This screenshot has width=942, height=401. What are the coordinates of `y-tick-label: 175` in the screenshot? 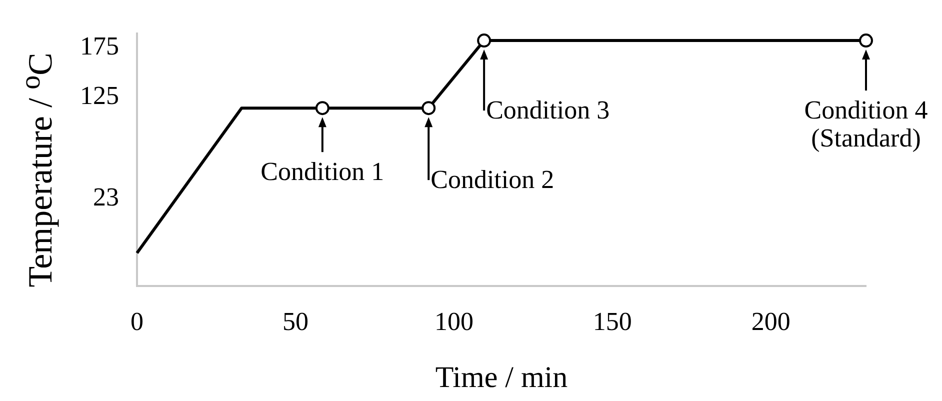 It's located at (99, 45).